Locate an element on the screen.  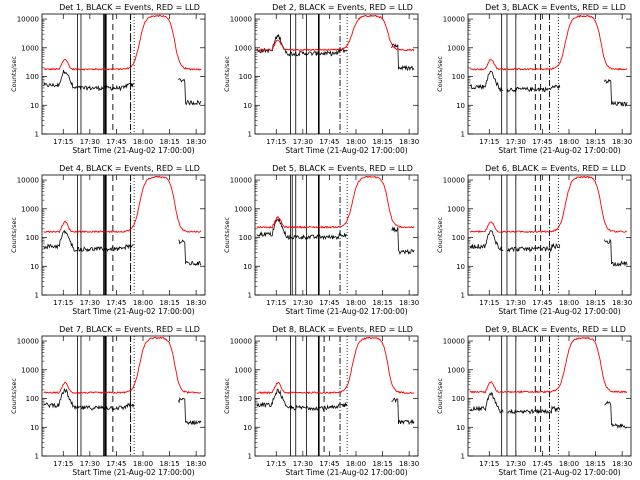
panel-title: Det 2, BLACK = Events, RED = LLD is located at coordinates (342, 7).